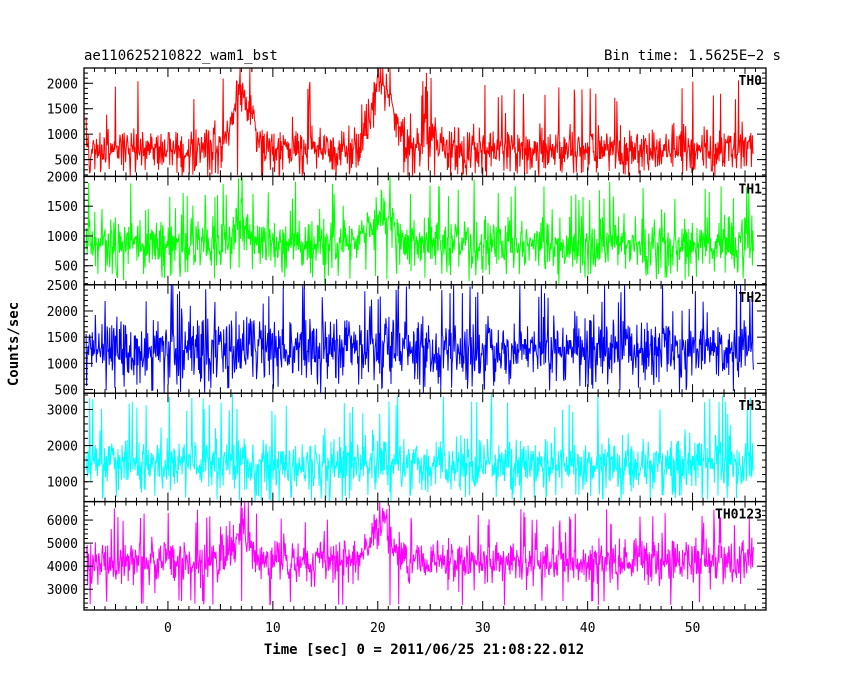 Image resolution: width=850 pixels, height=680 pixels. What do you see at coordinates (62, 521) in the screenshot?
I see `y-tick-label: 6000` at bounding box center [62, 521].